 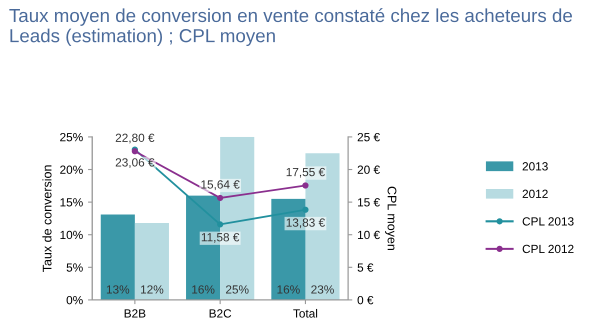 I want to click on y-axis-title: Taux de conversion, so click(x=47, y=218).